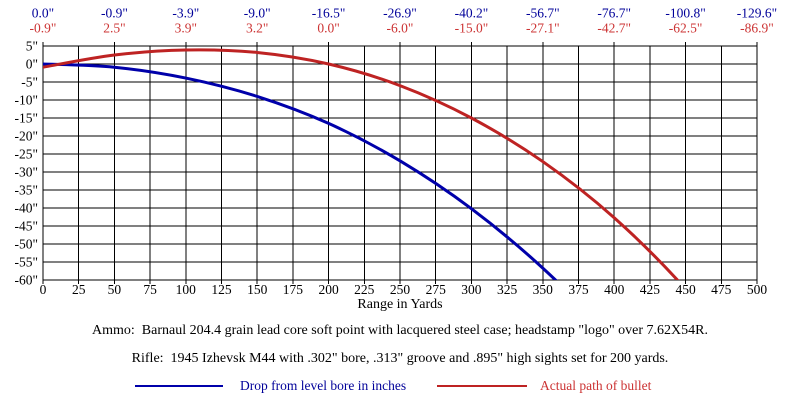  I want to click on x-tick-label: 200, so click(328, 289).